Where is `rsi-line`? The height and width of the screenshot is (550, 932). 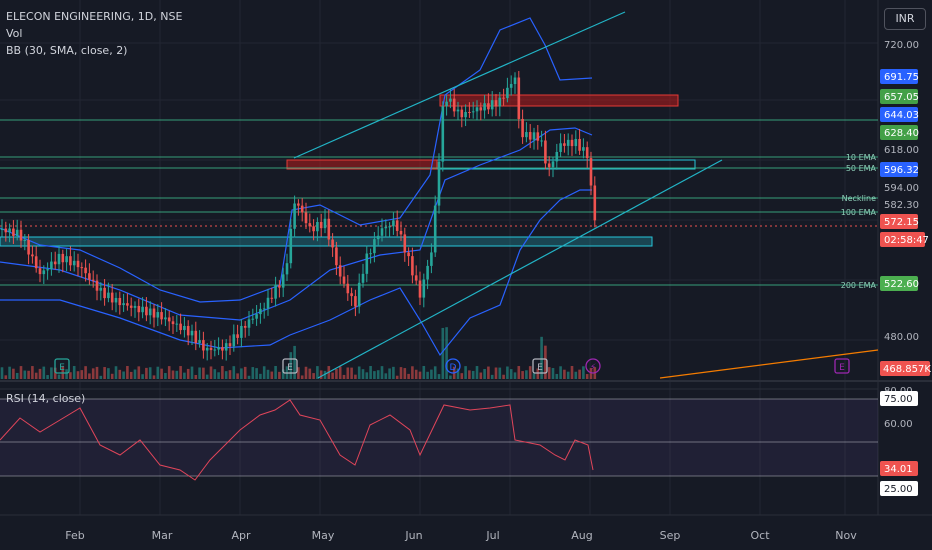 rsi-line is located at coordinates (297, 440).